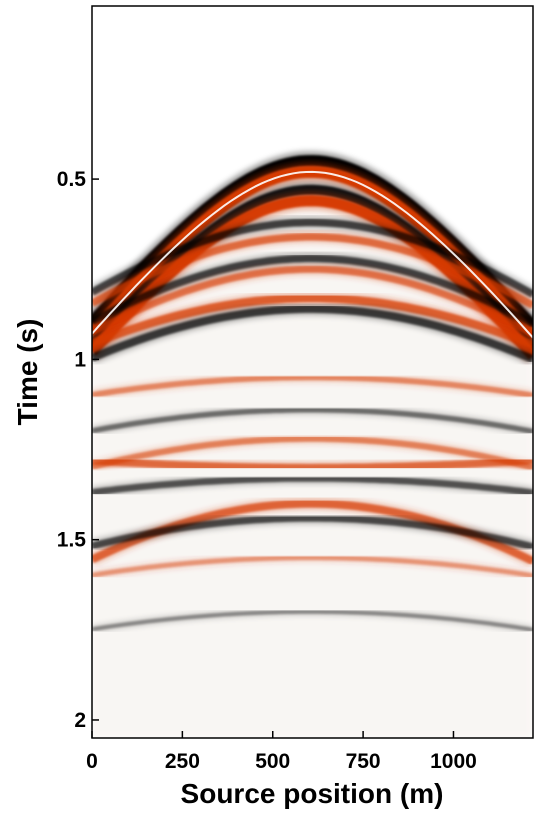  Describe the element at coordinates (182, 761) in the screenshot. I see `x-tick-label: 250` at that location.